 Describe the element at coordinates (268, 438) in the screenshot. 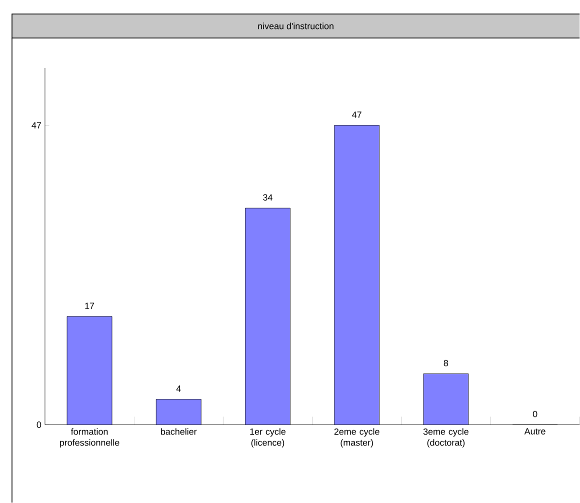

I see `x-tick-label: 1er cycle (licence)` at that location.